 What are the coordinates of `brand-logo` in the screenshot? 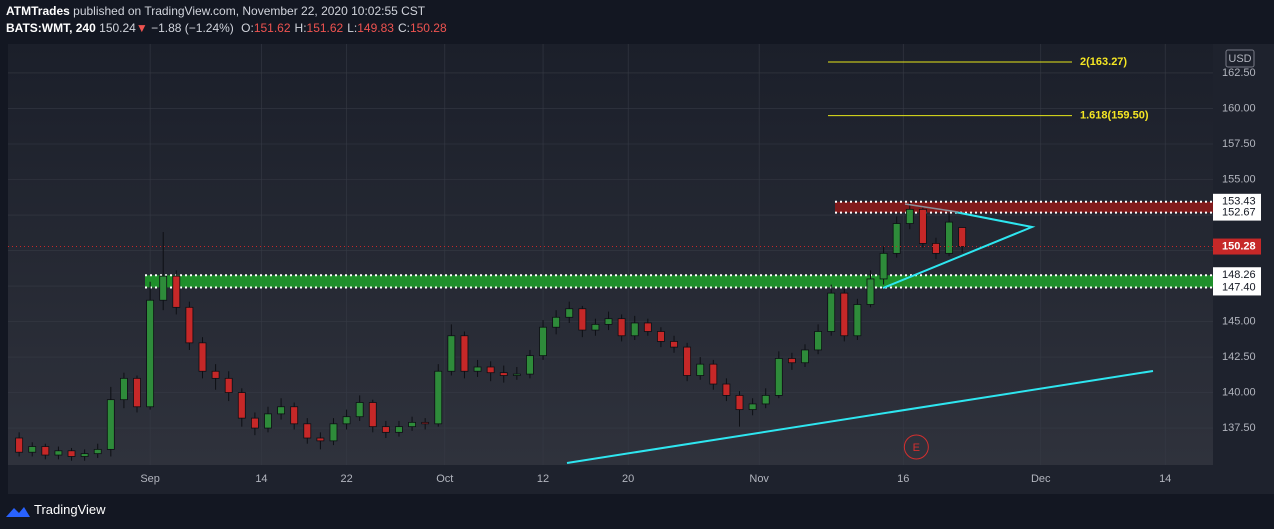 It's located at (18, 512).